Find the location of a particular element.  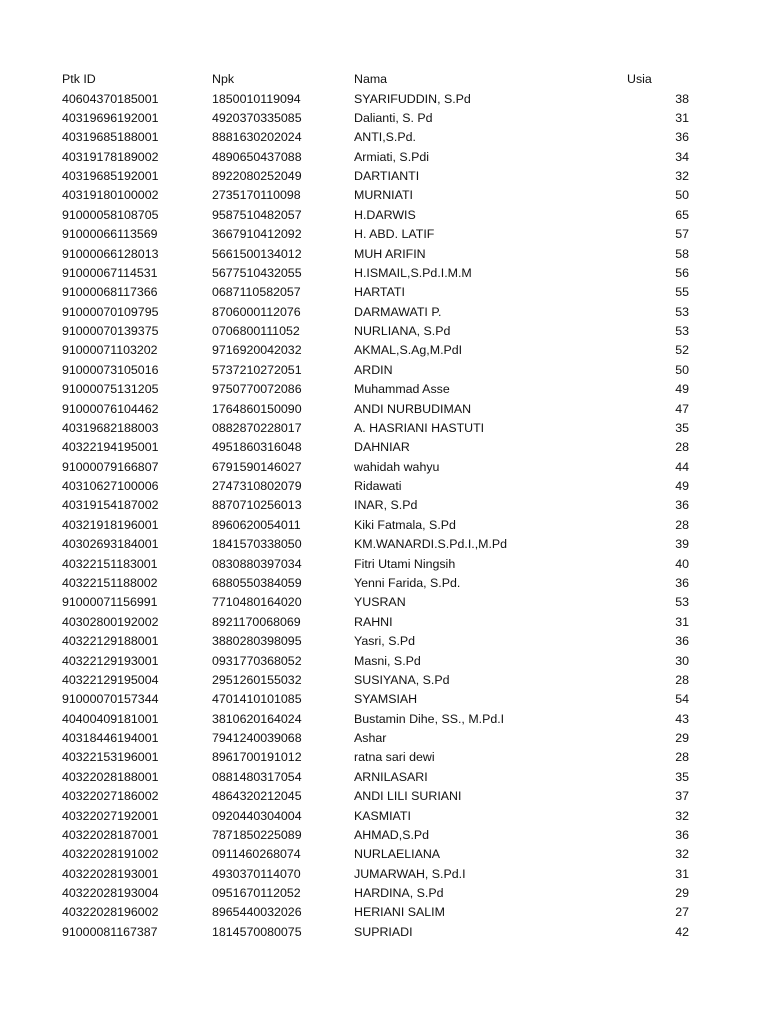

cell-nama: Muhammad Asse is located at coordinates (402, 389).